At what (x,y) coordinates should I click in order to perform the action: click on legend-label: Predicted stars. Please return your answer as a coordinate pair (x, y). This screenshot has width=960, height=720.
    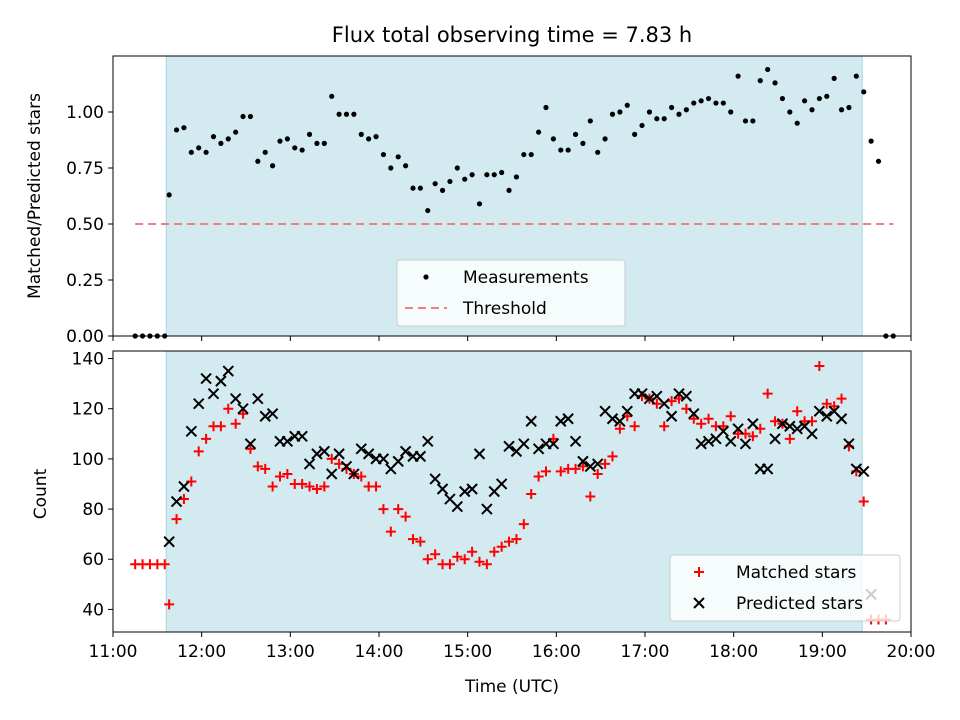
    Looking at the image, I should click on (799, 604).